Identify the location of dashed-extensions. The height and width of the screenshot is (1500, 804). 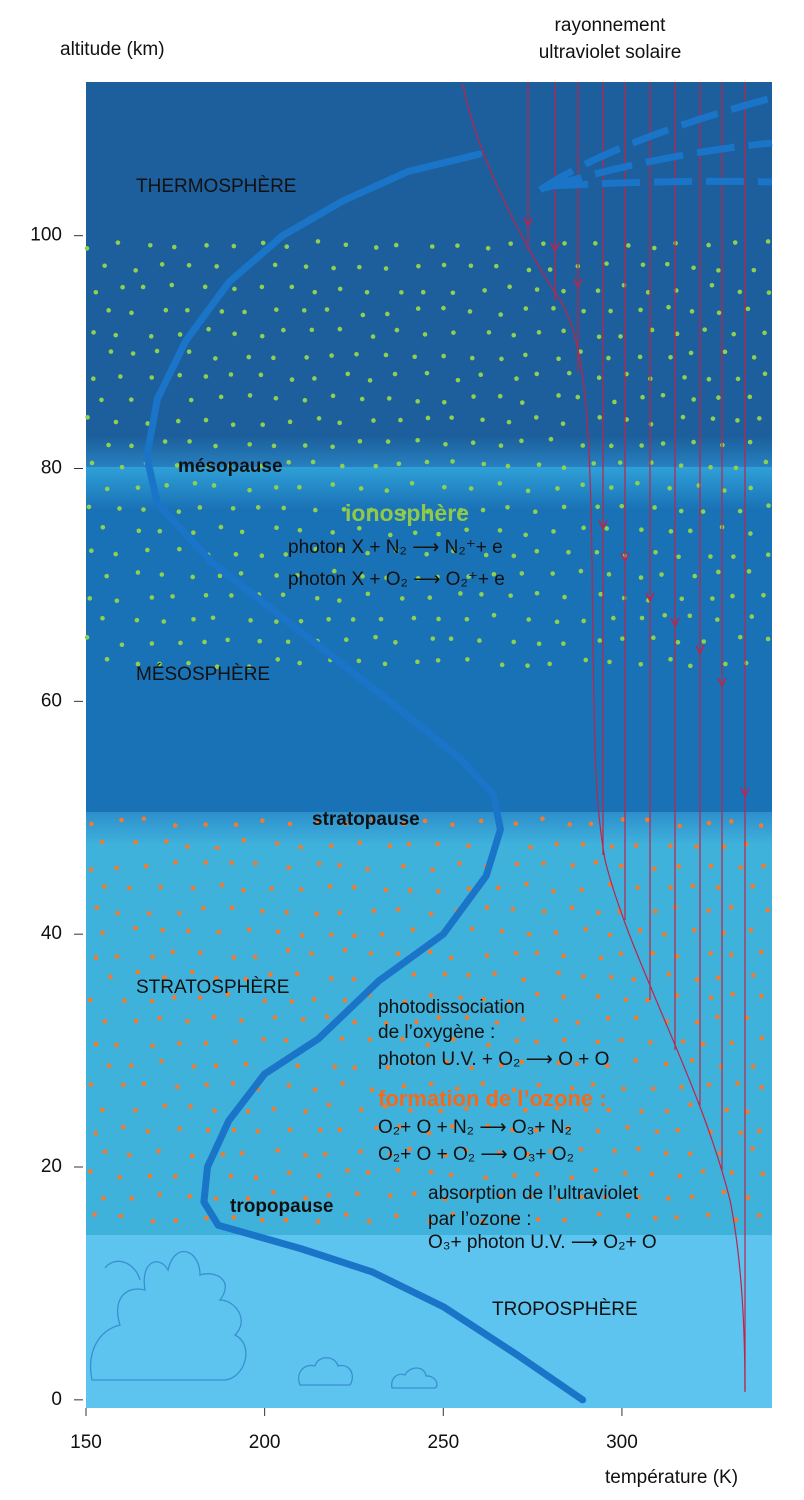
(655, 143).